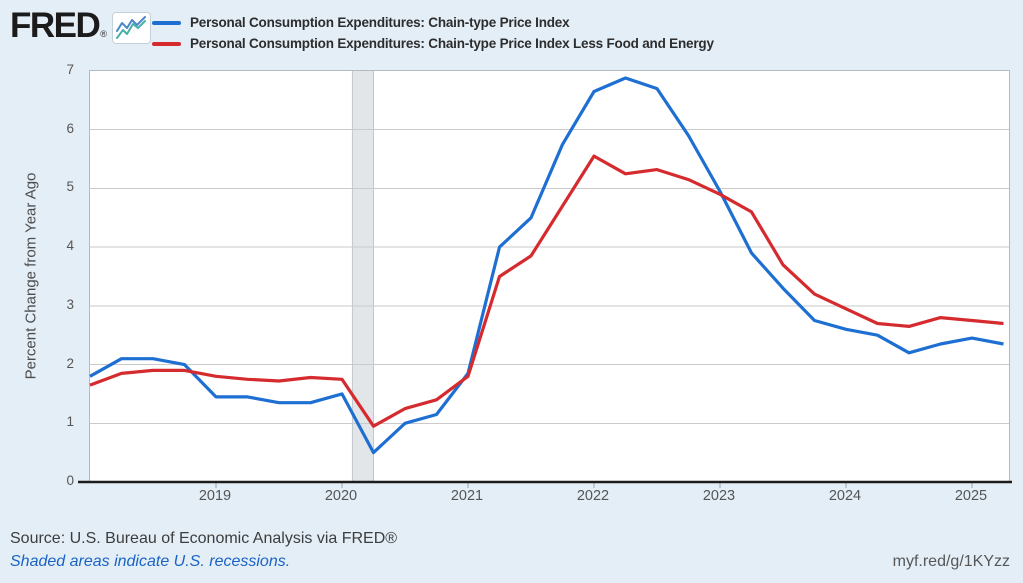 This screenshot has width=1023, height=583. I want to click on x-axis-tick-label: 2019, so click(215, 496).